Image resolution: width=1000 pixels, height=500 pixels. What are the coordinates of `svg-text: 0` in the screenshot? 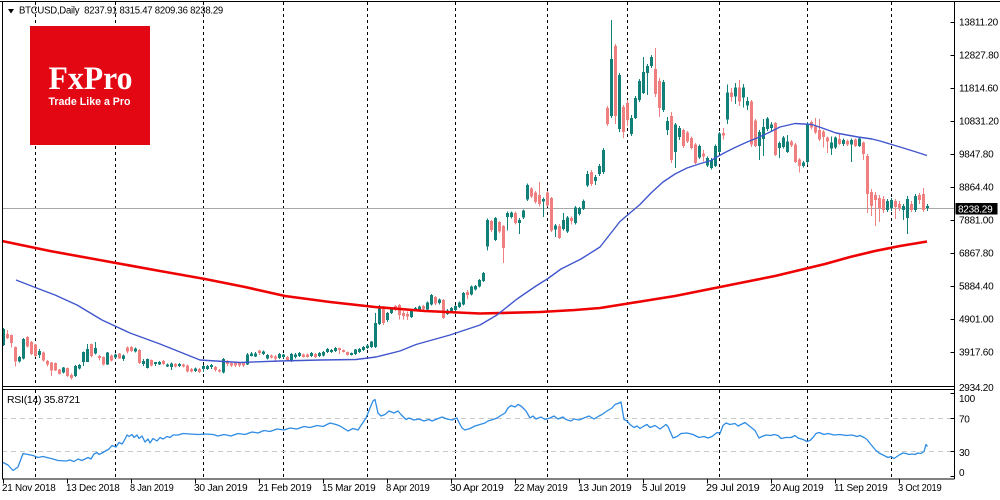 It's located at (962, 473).